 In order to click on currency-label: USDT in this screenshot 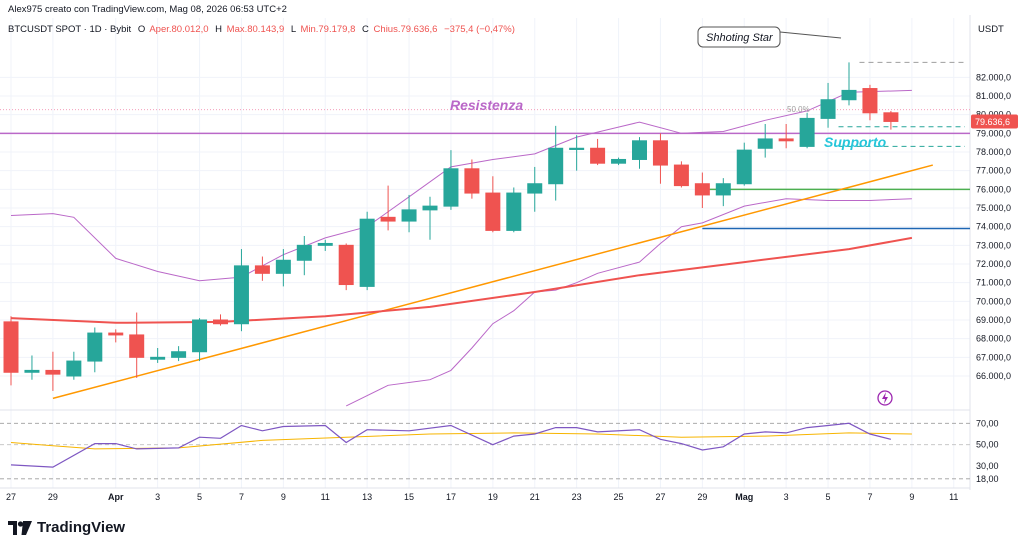, I will do `click(991, 29)`.